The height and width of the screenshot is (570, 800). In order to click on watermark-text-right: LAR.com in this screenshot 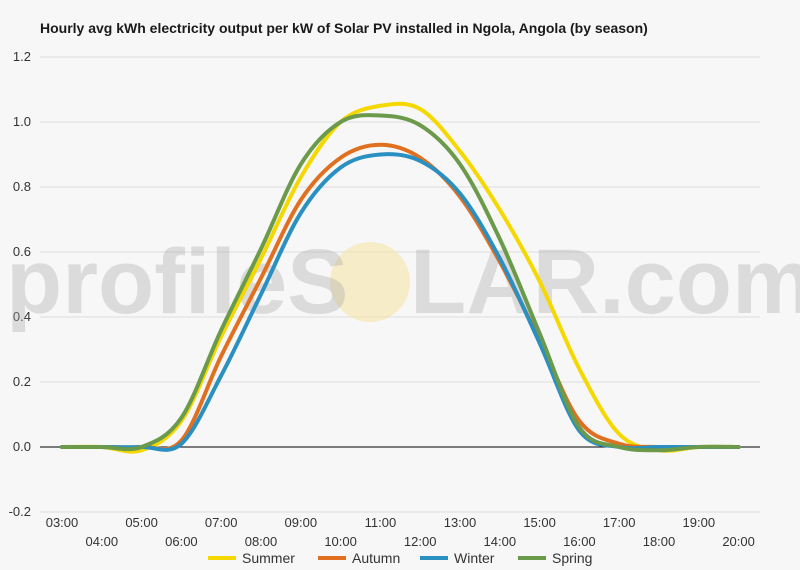, I will do `click(605, 282)`.